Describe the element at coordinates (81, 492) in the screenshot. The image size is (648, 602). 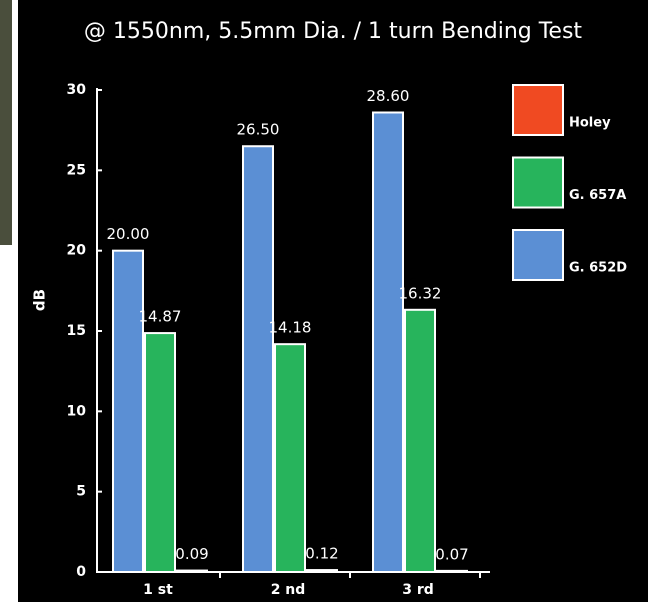
I see `y-tick-label: 5` at that location.